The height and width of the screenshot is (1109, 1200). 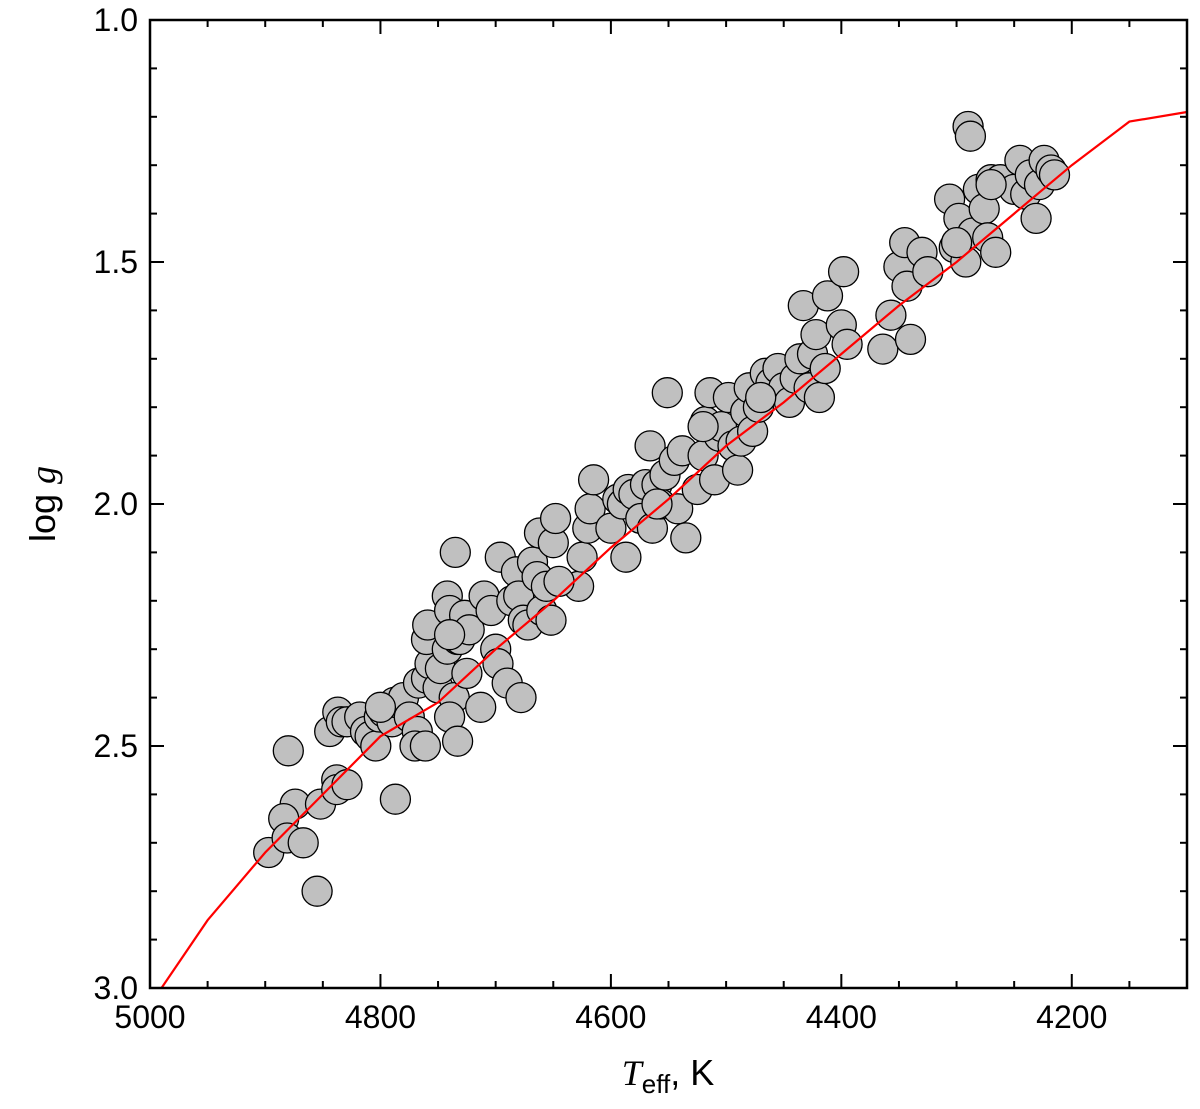 I want to click on x-axis-label: Teff, K, so click(x=668, y=1075).